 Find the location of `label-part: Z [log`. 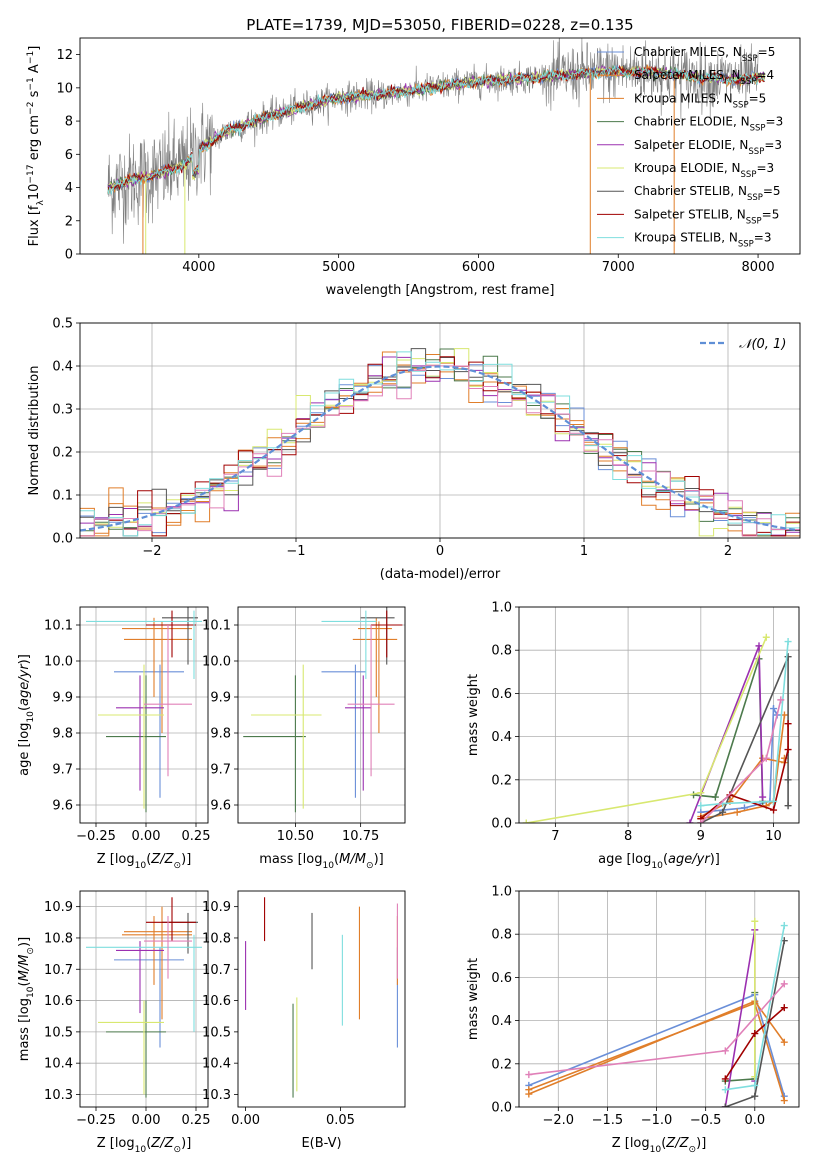

label-part: Z [log is located at coordinates (631, 1143).